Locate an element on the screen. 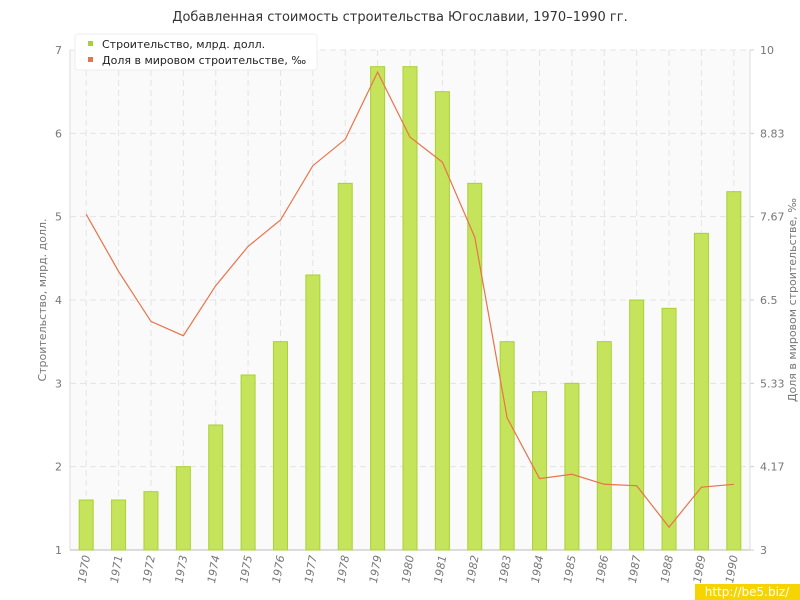  x-tick-label: 1989 is located at coordinates (700, 569).